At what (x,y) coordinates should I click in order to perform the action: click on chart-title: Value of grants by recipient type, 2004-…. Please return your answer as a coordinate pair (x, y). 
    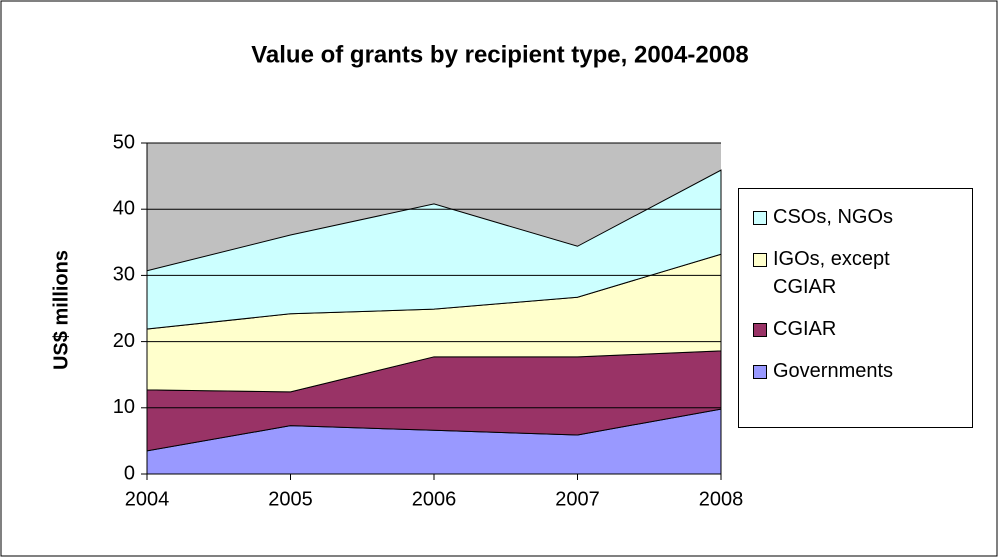
    Looking at the image, I should click on (500, 54).